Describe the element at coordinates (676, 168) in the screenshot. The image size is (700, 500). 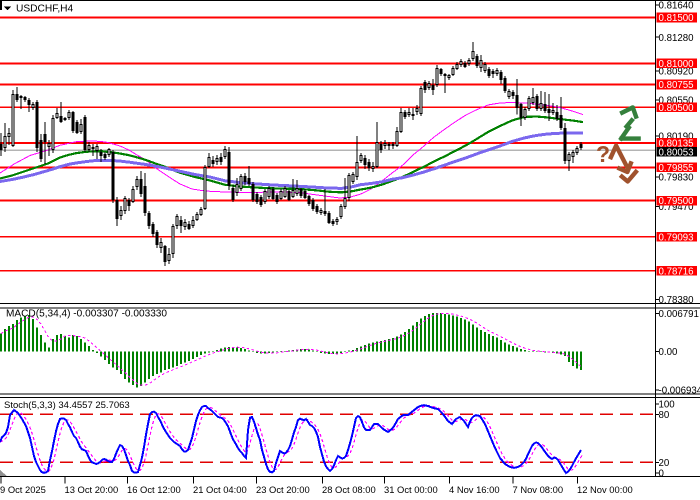
I see `svg-text: 0.79855` at that location.